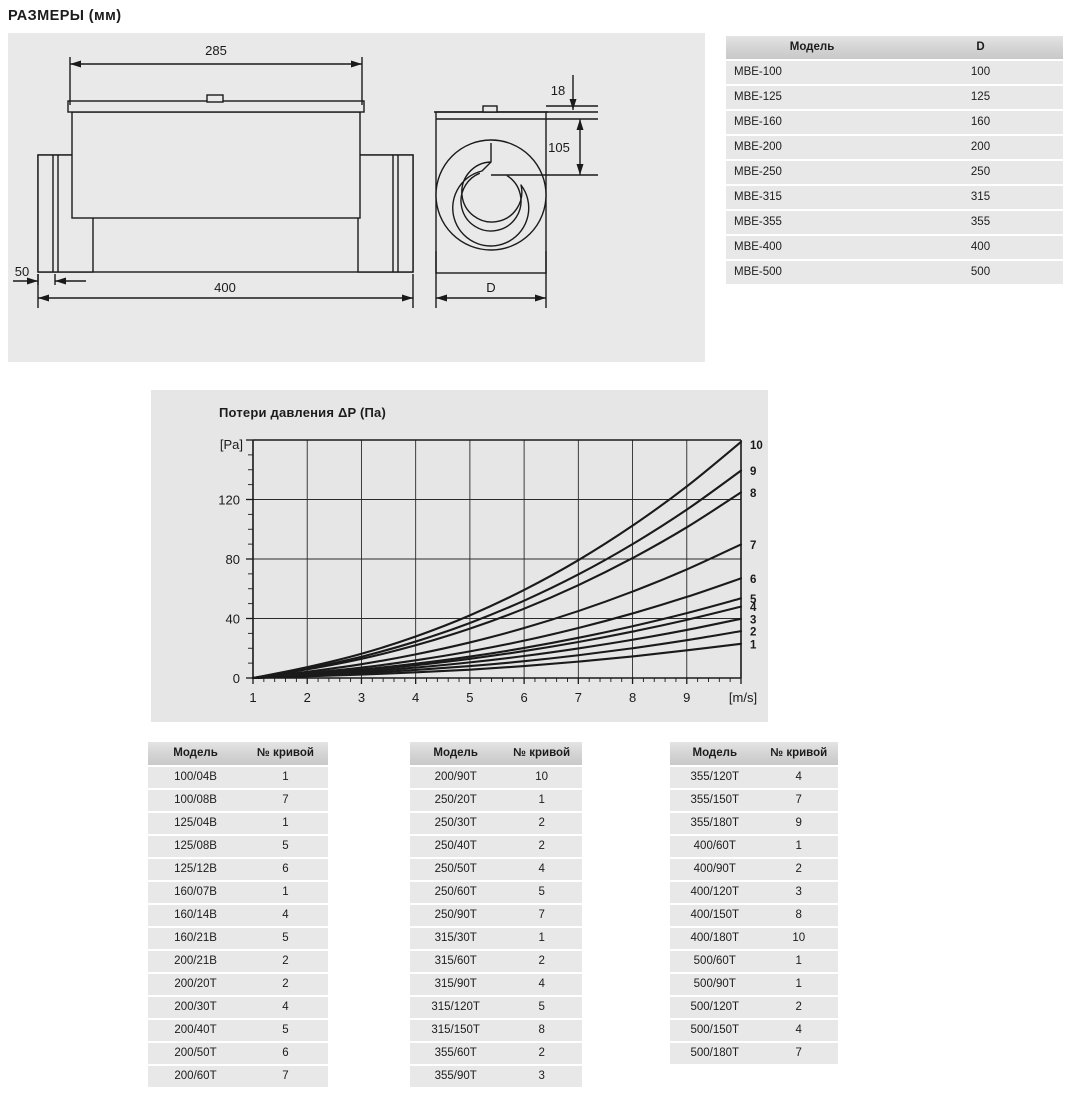 This screenshot has height=1099, width=1071. What do you see at coordinates (812, 173) in the screenshot?
I see `cell-model: MBE-250` at bounding box center [812, 173].